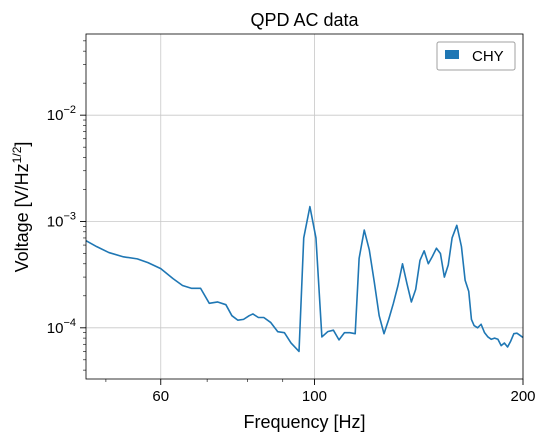 The image size is (547, 440). What do you see at coordinates (488, 56) in the screenshot?
I see `legend-label: CHY` at bounding box center [488, 56].